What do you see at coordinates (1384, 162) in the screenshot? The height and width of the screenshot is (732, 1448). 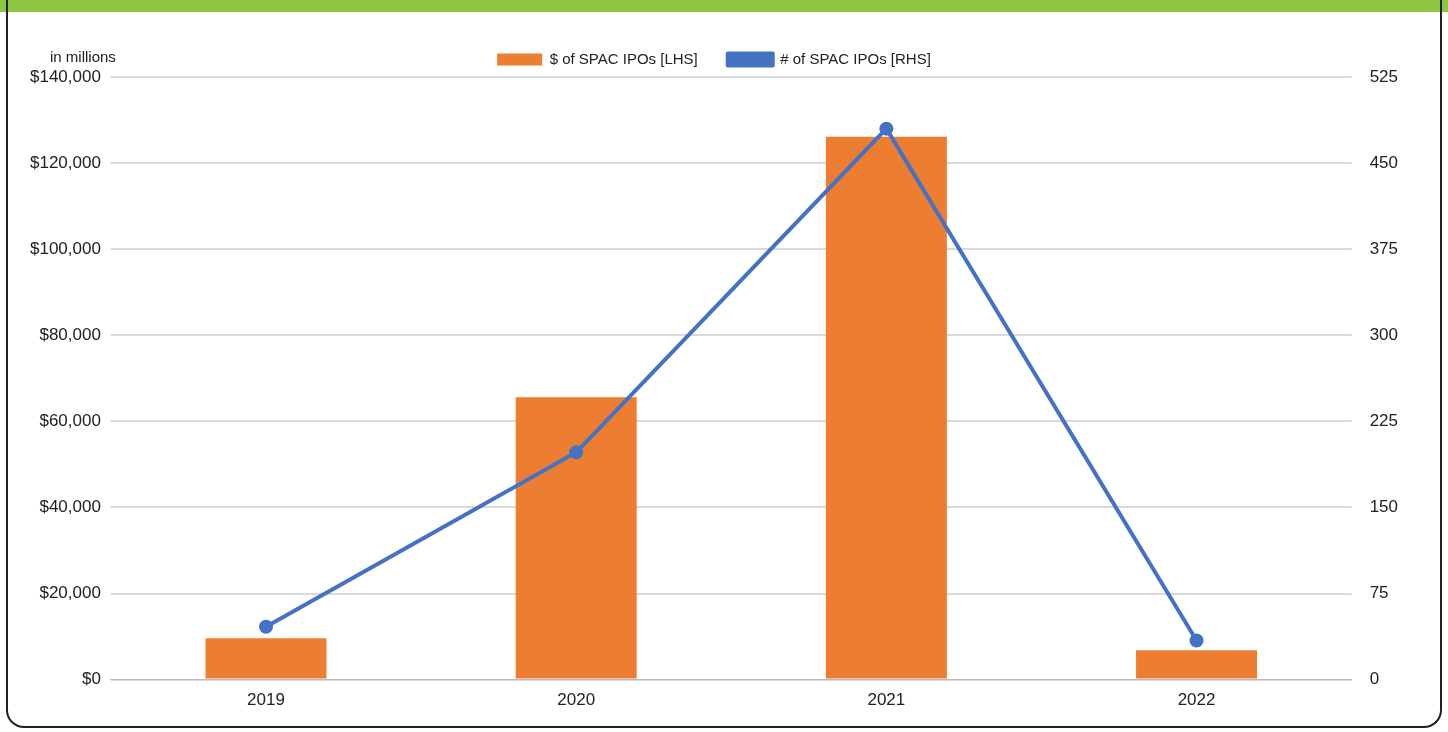 I see `y2-tick-label: 450` at bounding box center [1384, 162].